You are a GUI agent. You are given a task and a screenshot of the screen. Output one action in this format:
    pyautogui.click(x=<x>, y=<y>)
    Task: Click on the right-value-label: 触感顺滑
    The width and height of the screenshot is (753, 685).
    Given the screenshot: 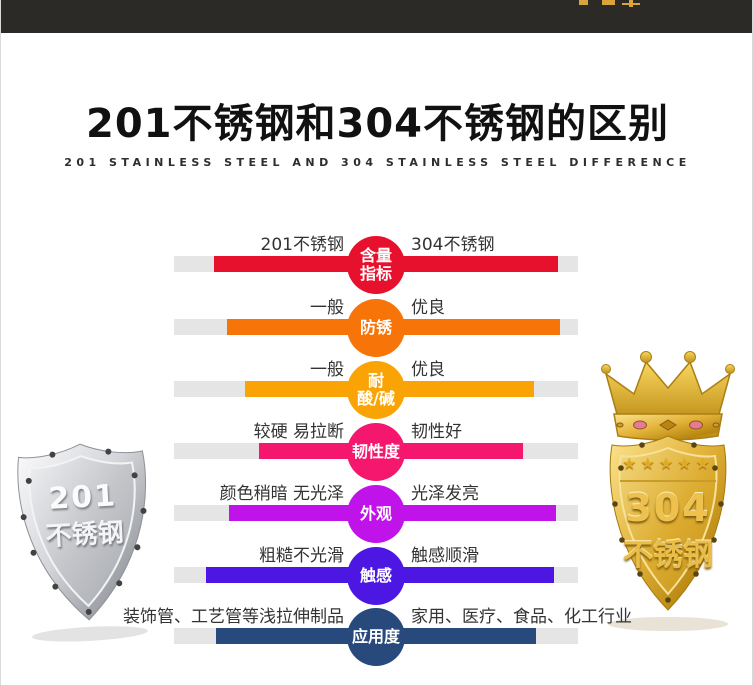 What is the action you would take?
    pyautogui.click(x=445, y=556)
    